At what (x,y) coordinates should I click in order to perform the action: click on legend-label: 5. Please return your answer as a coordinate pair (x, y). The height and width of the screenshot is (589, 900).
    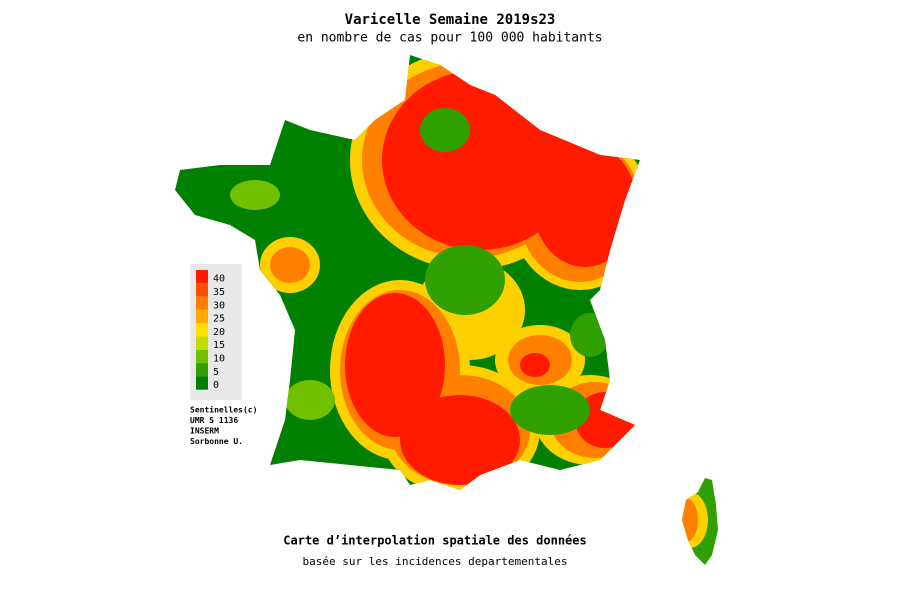
    Looking at the image, I should click on (216, 372).